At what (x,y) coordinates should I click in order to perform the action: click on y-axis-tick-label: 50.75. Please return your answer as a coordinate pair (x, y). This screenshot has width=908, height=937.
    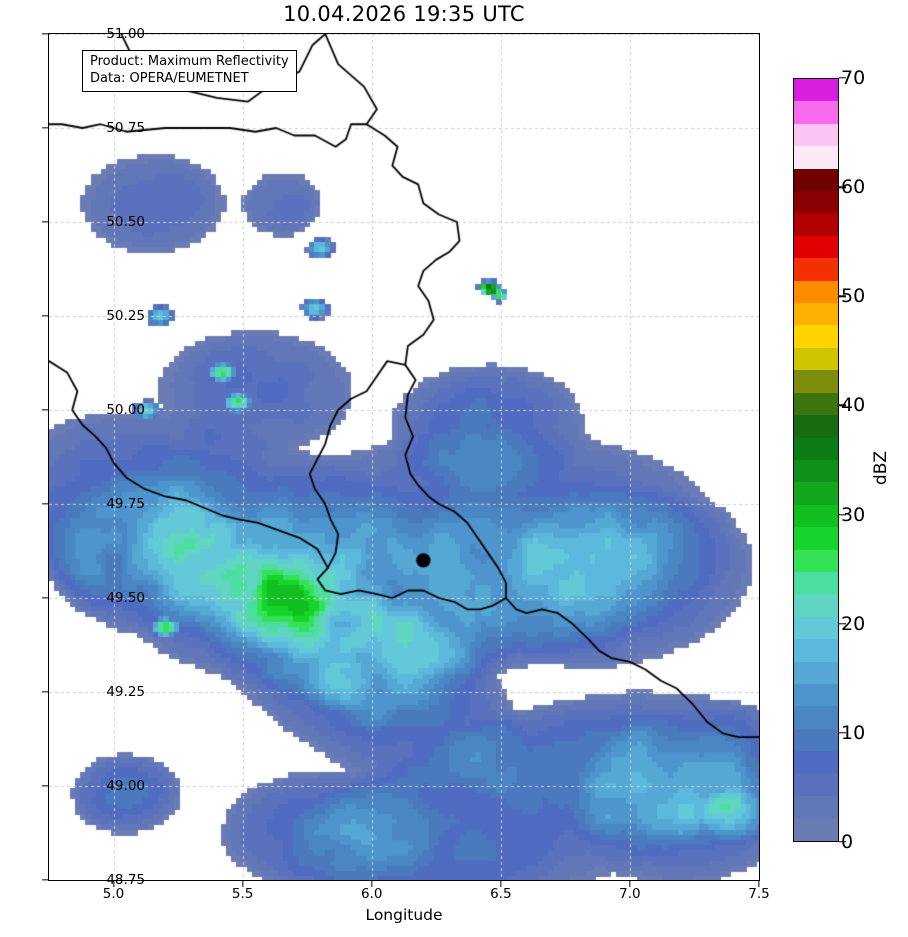
    Looking at the image, I should click on (125, 128).